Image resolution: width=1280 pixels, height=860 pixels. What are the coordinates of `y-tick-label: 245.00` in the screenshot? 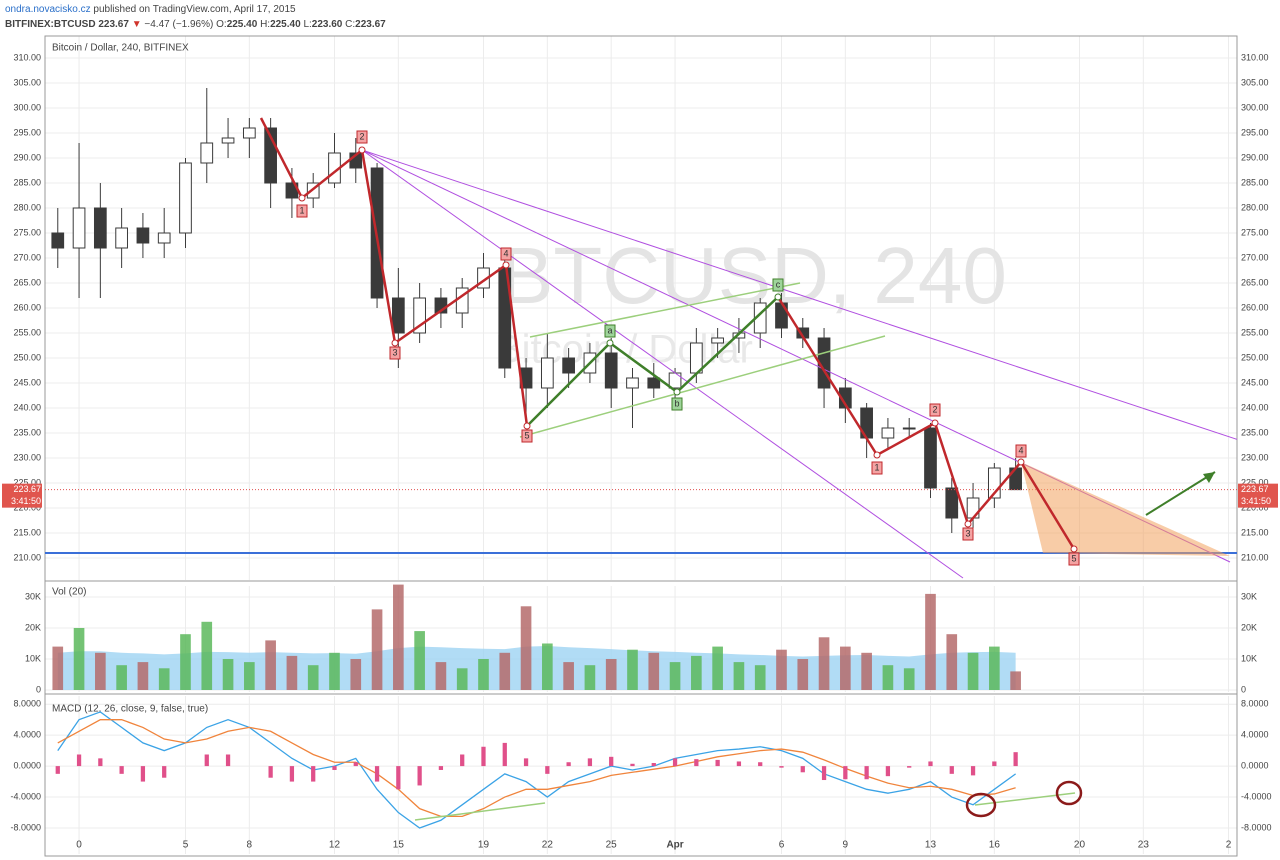 It's located at (1255, 382).